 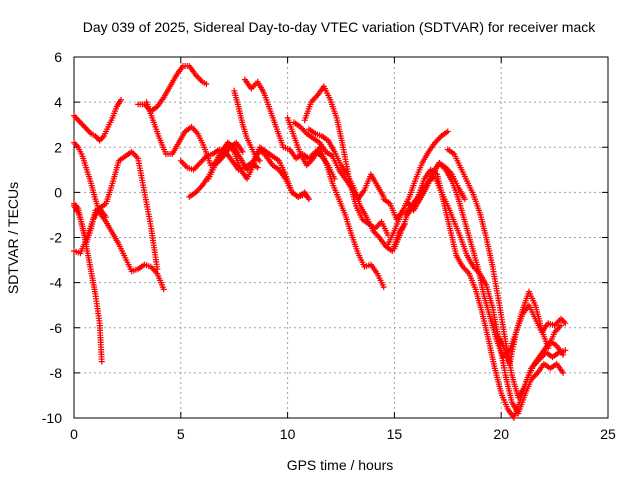 I want to click on y-tick-label: 6, so click(x=58, y=57).